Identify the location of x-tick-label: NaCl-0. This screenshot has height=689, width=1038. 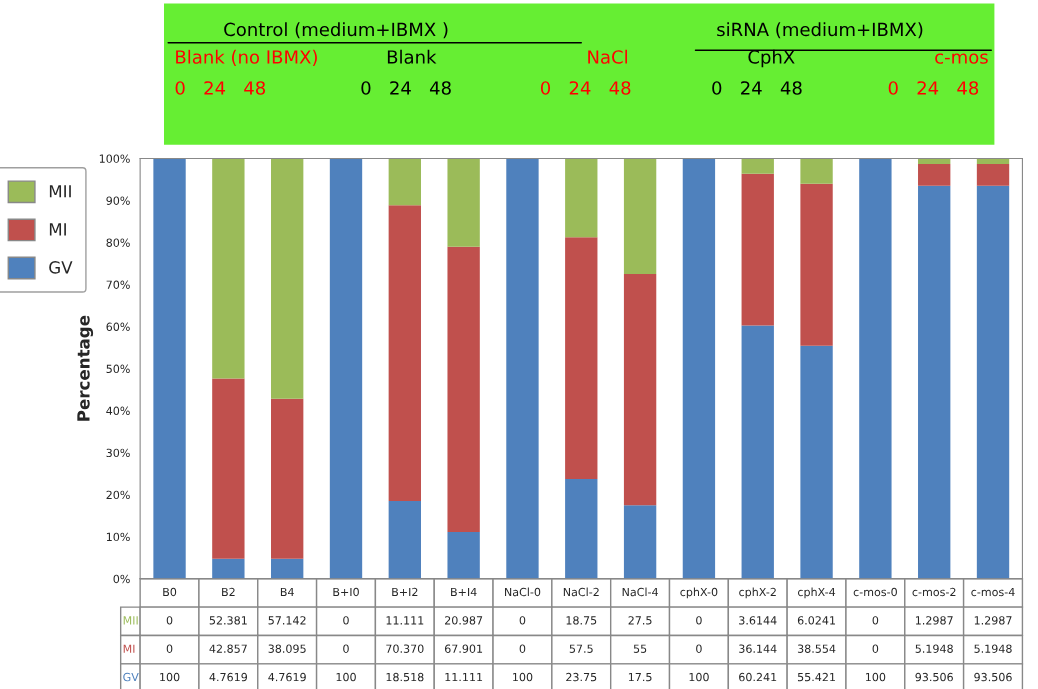
(523, 592).